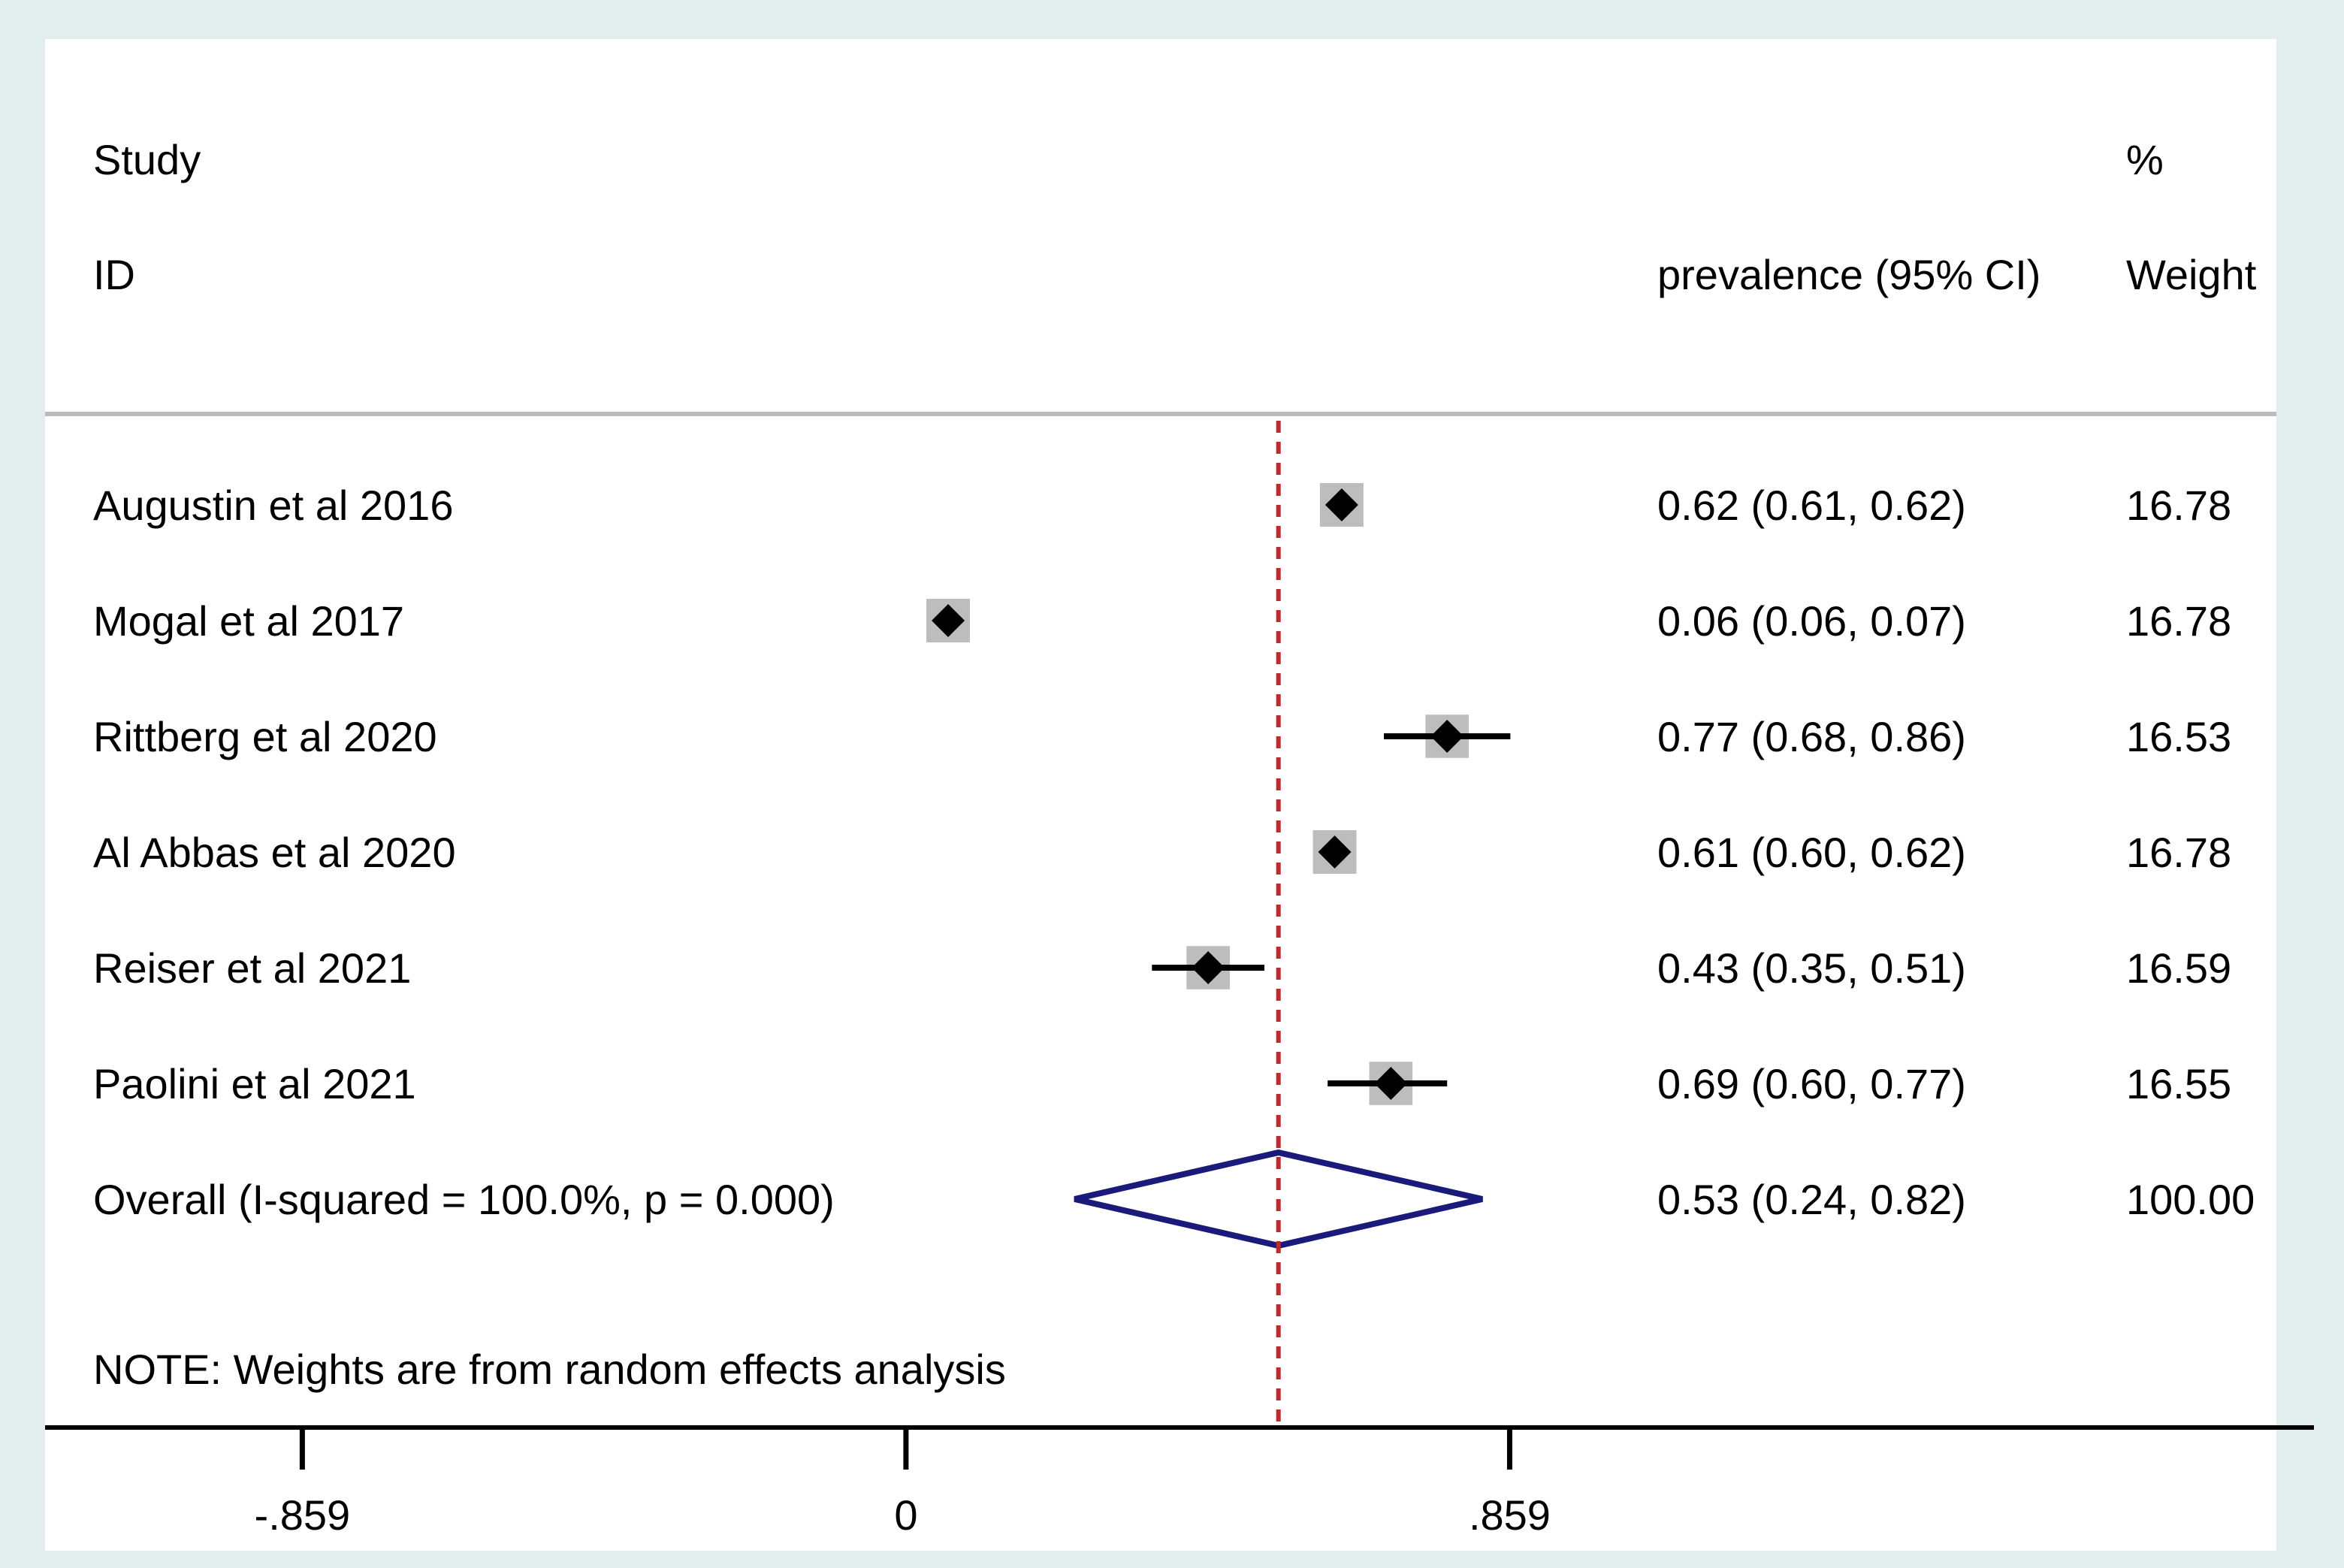 The width and height of the screenshot is (2344, 1568). Describe the element at coordinates (2190, 1199) in the screenshot. I see `overall-weight: 100.00` at that location.